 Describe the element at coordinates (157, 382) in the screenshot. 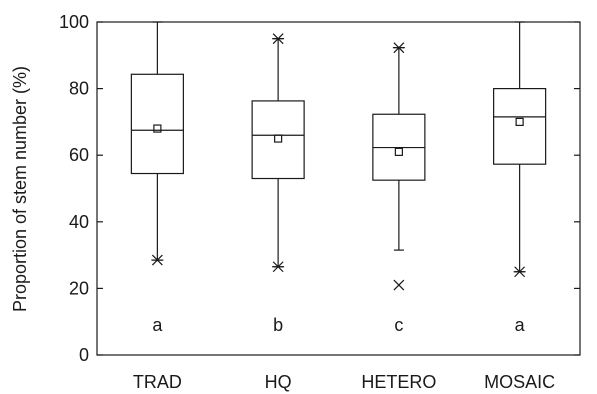

I see `x-category-label: TRAD` at that location.